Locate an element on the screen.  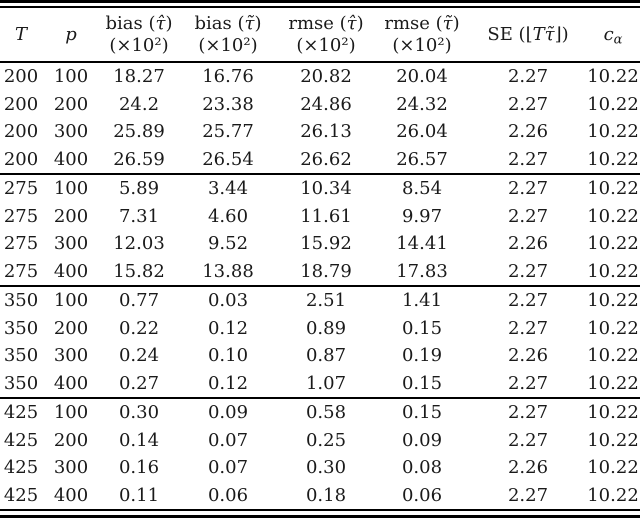
table-row: 275 200 7.31 4.60 11.61 9.97 2.27 10.22 is located at coordinates (320, 217).